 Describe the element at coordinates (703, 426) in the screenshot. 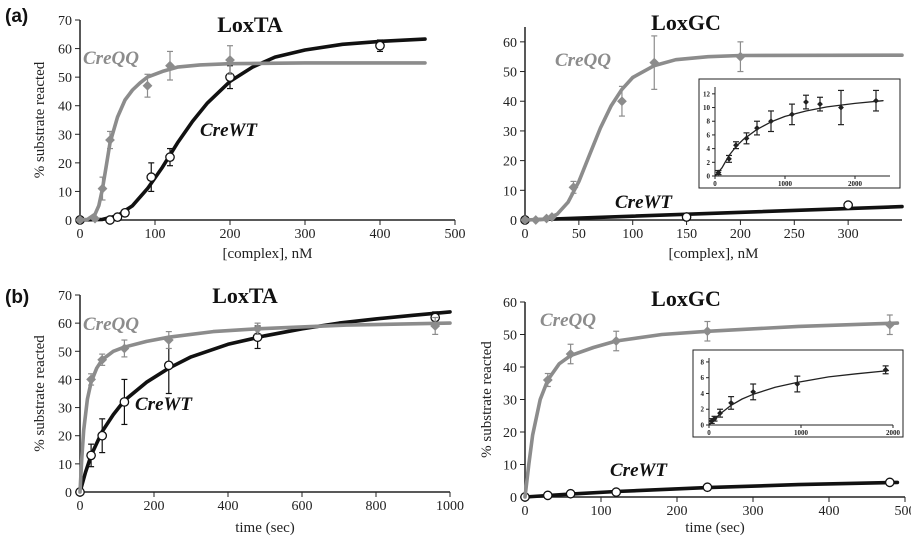

I see `inset-y-tick-label: 0` at that location.